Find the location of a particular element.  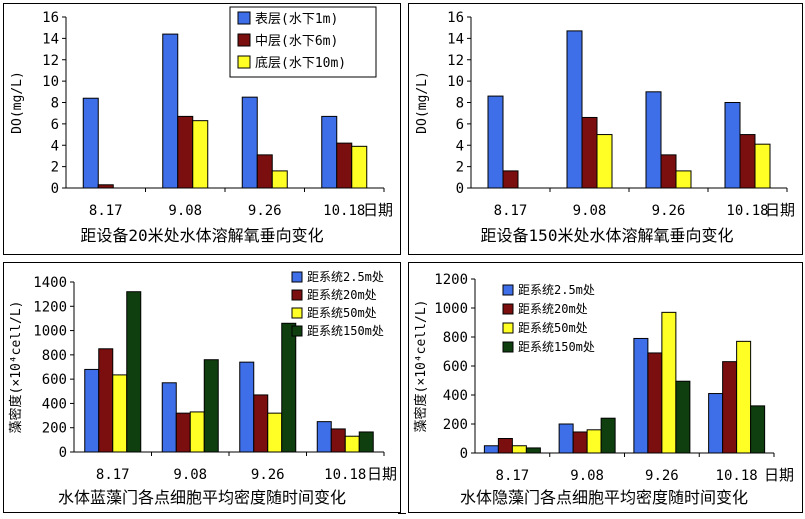

chart-title: 水体蓝藻门各点细胞平均密度随时间变化 is located at coordinates (202, 497).